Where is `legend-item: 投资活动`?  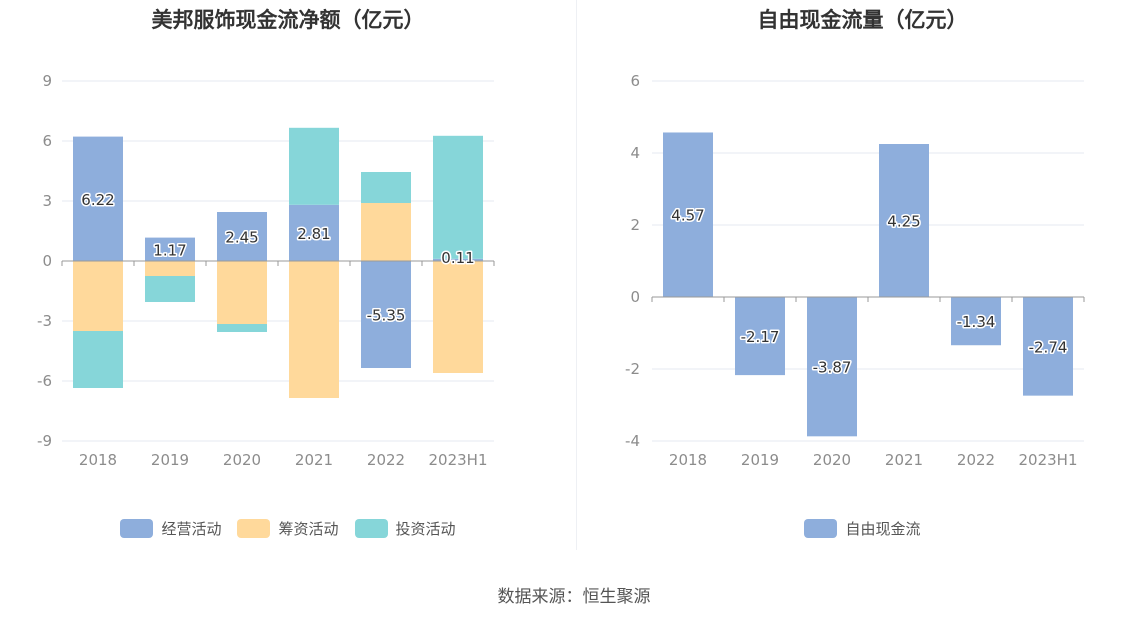
legend-item: 投资活动 is located at coordinates (405, 528).